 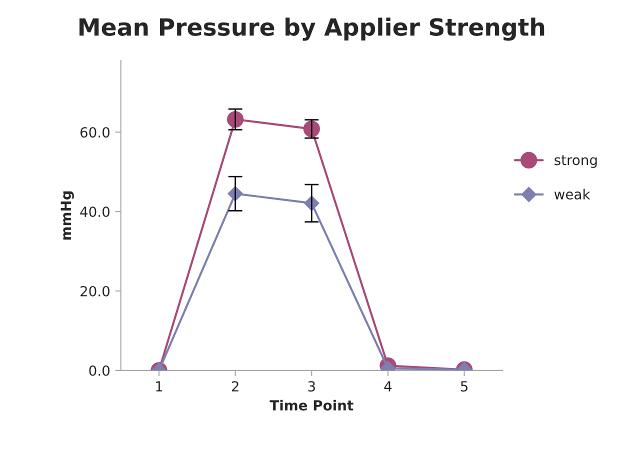 I want to click on x-tick-label: 3, so click(x=311, y=386).